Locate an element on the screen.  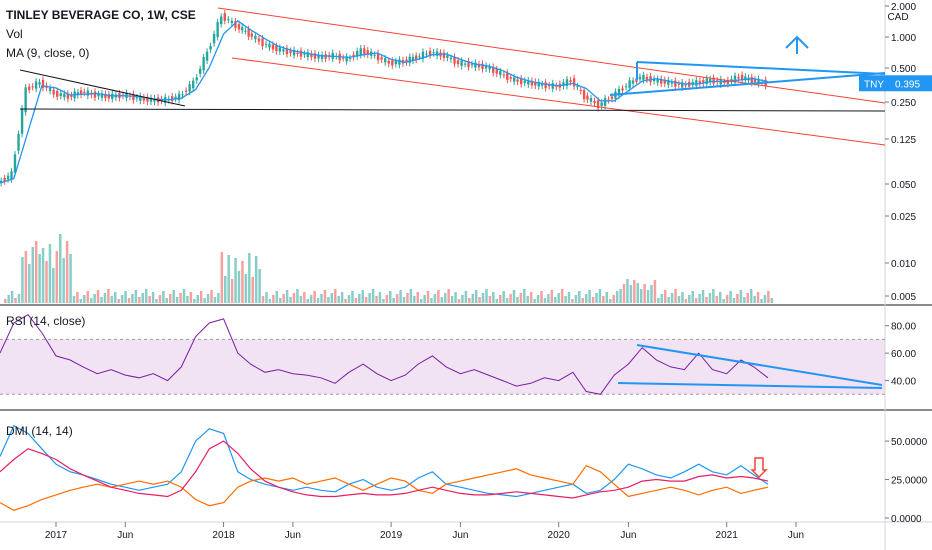
dmi-tick-label: 0.0000 is located at coordinates (906, 519).